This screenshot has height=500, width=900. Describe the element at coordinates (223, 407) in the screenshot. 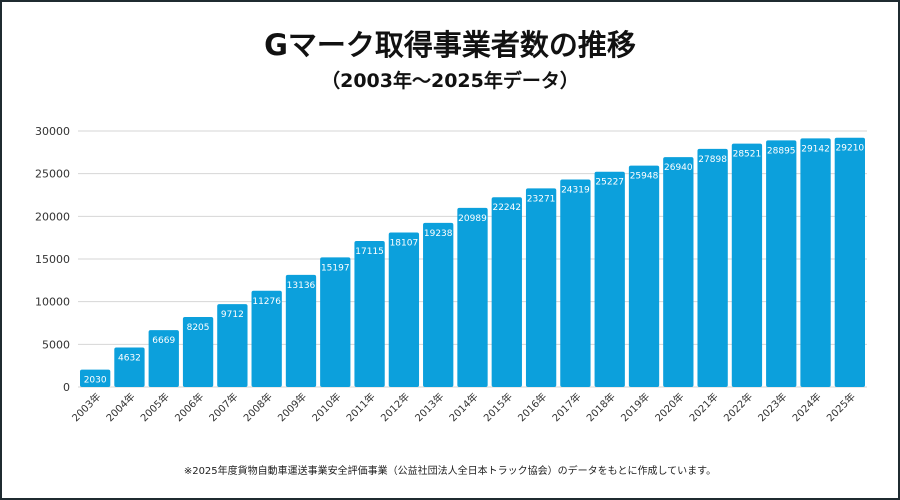

I see `x-tick-label: 2007年` at that location.